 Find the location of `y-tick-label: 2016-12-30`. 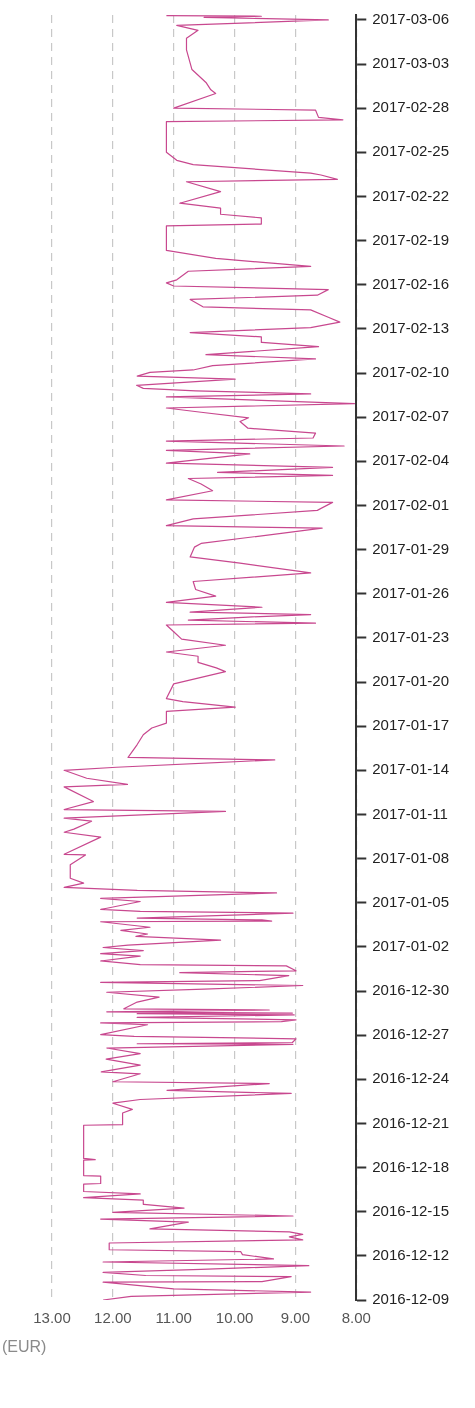

y-tick-label: 2016-12-30 is located at coordinates (411, 990).